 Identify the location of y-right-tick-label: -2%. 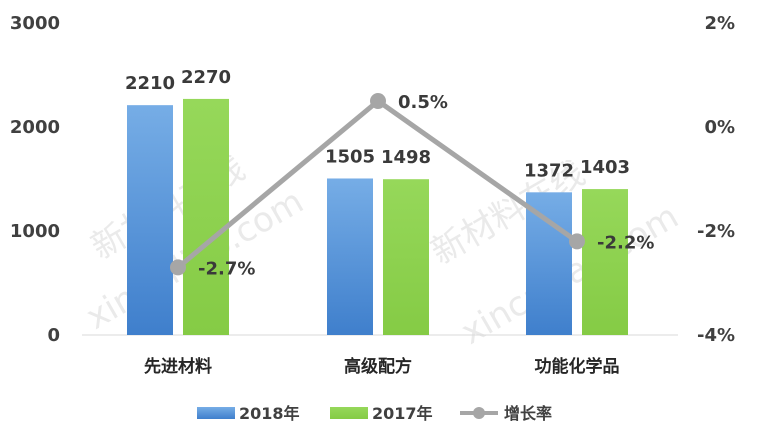
(716, 231).